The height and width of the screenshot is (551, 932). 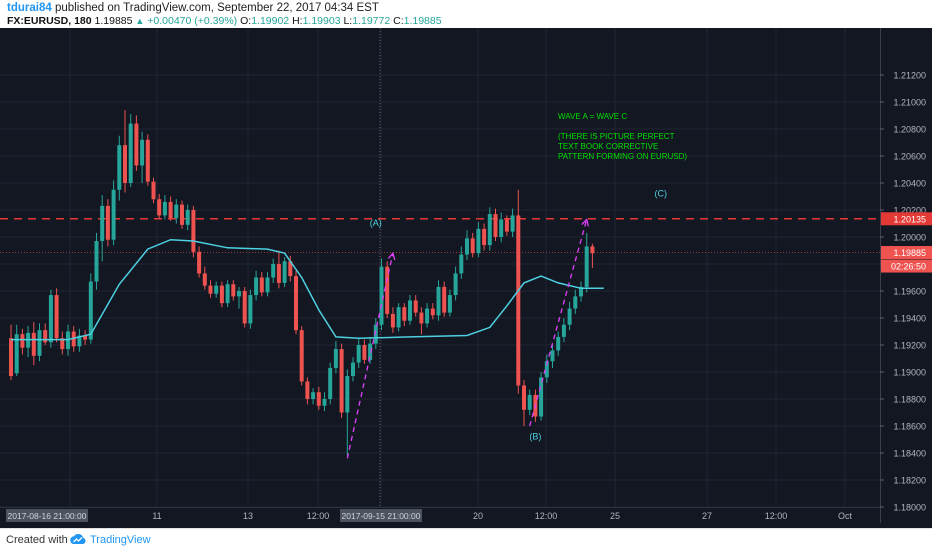 I want to click on x-tick-label: 20, so click(x=478, y=516).